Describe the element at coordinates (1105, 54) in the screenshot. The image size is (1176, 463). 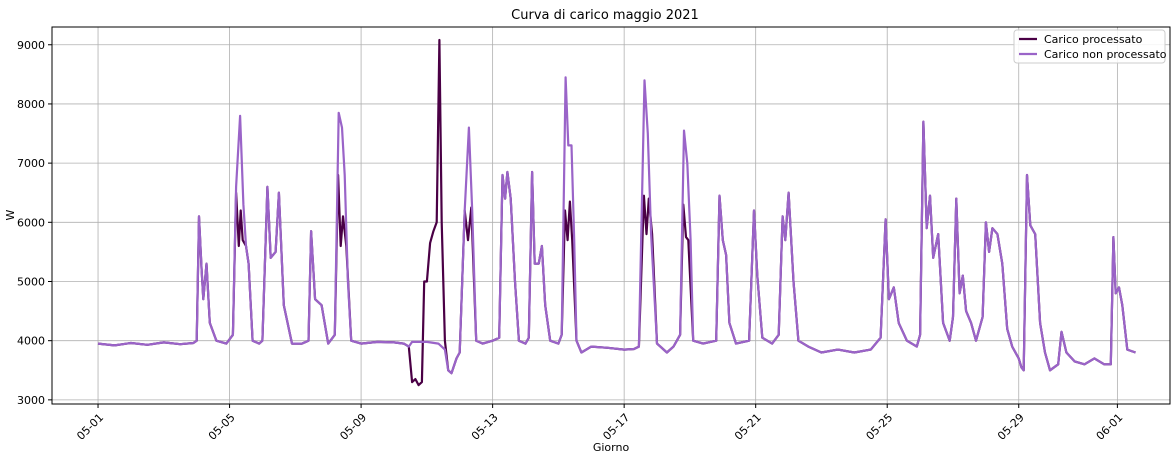
I see `legend-label-2: Carico non processato` at that location.